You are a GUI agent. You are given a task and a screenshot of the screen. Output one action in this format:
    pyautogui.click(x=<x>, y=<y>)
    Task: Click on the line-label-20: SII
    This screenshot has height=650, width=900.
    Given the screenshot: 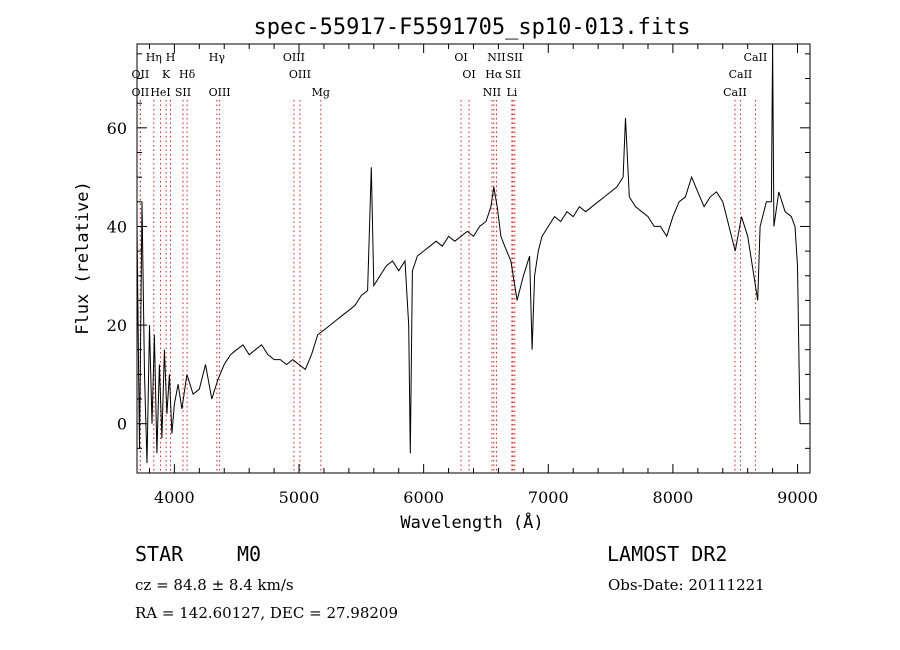 What is the action you would take?
    pyautogui.click(x=515, y=57)
    